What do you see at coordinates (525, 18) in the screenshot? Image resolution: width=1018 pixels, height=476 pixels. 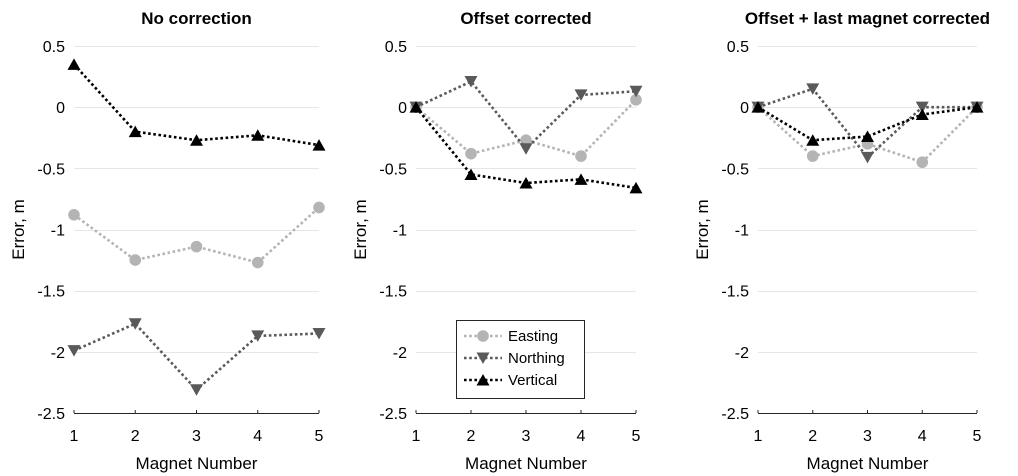 I see `chart-title: Offset corrected` at bounding box center [525, 18].